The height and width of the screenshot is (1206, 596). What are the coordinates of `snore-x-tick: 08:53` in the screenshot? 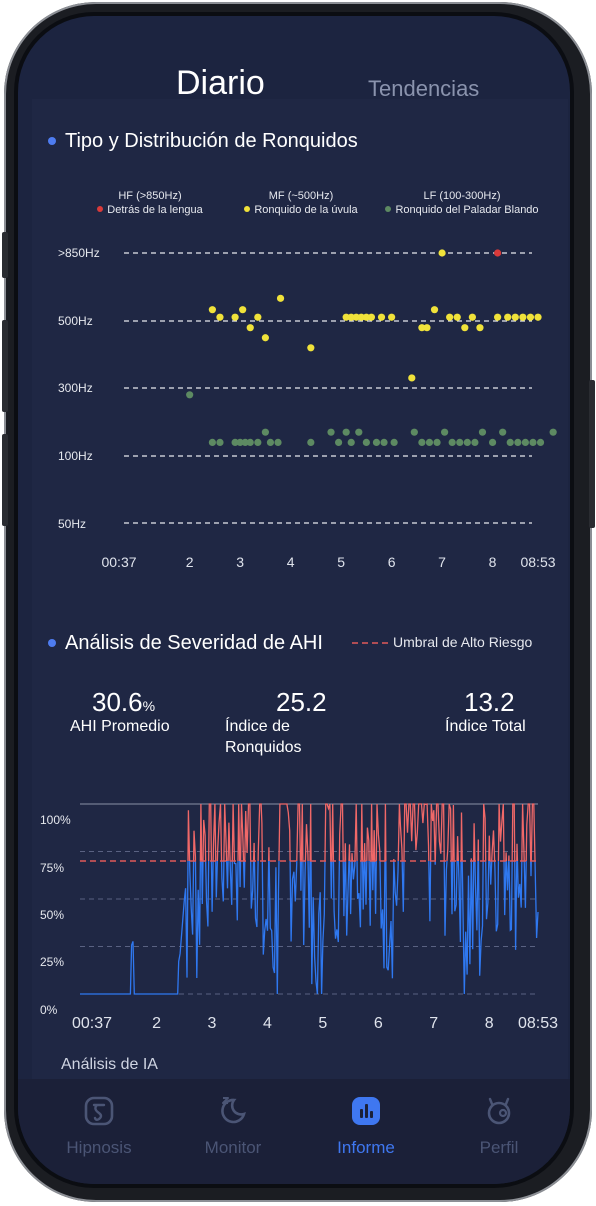 It's located at (538, 562).